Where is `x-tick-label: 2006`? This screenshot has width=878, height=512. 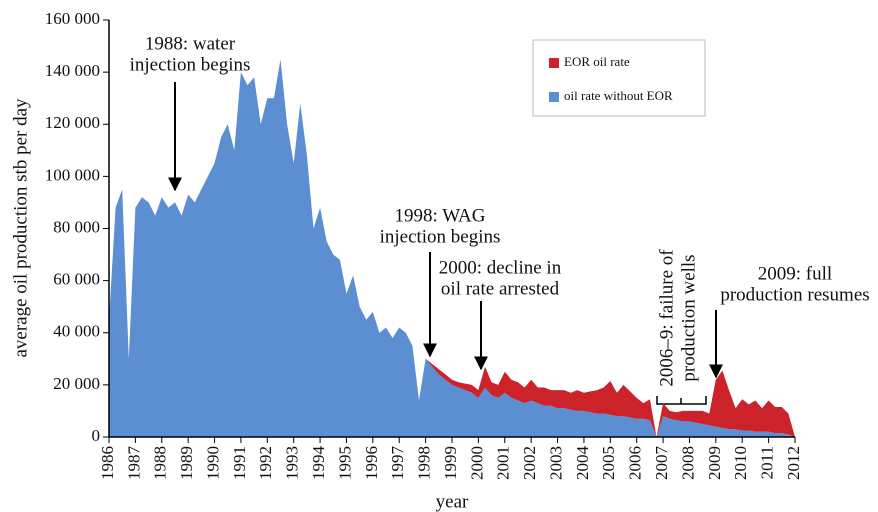 x-tick-label: 2006 is located at coordinates (635, 463).